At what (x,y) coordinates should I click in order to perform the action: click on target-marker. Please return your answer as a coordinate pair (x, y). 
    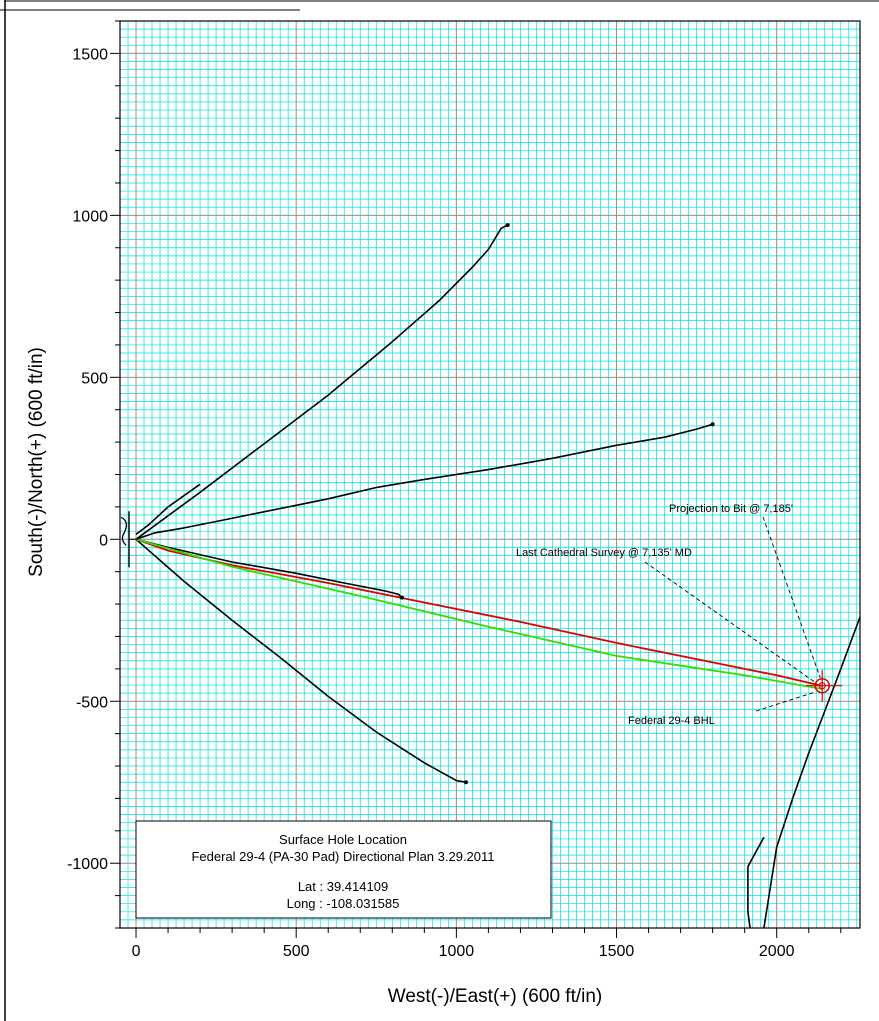
    Looking at the image, I should click on (824, 685).